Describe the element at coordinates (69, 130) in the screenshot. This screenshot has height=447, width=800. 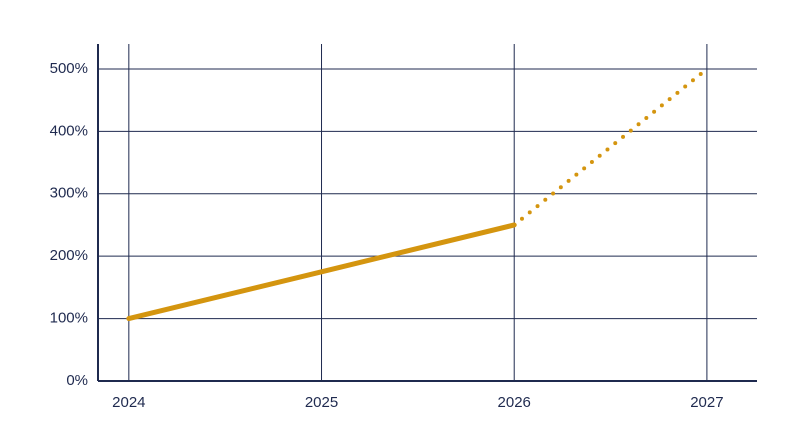
I see `y-tick-label: 400%` at that location.